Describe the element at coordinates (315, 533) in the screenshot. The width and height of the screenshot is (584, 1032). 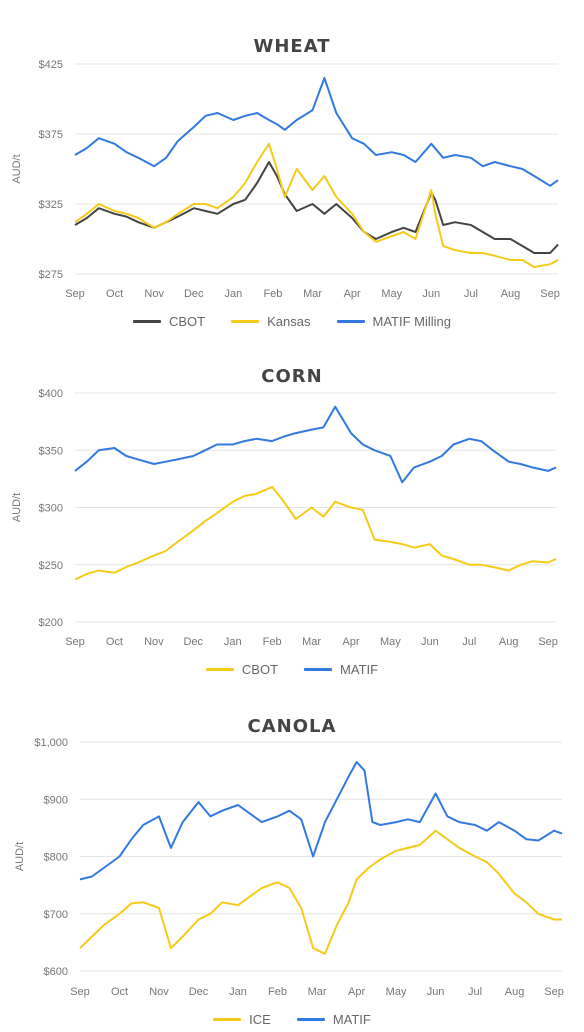
I see `series-line-cbot` at that location.